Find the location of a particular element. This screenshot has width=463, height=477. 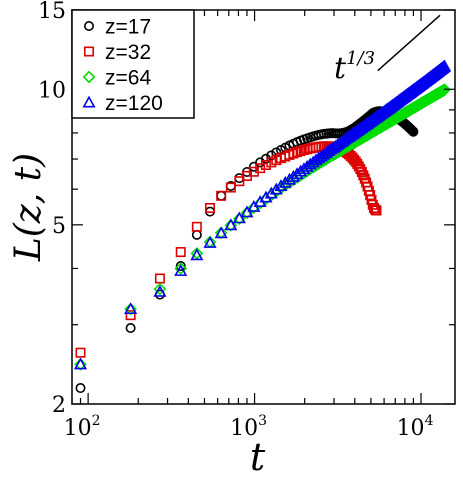

x-tick-label: 10² is located at coordinates (82, 427).